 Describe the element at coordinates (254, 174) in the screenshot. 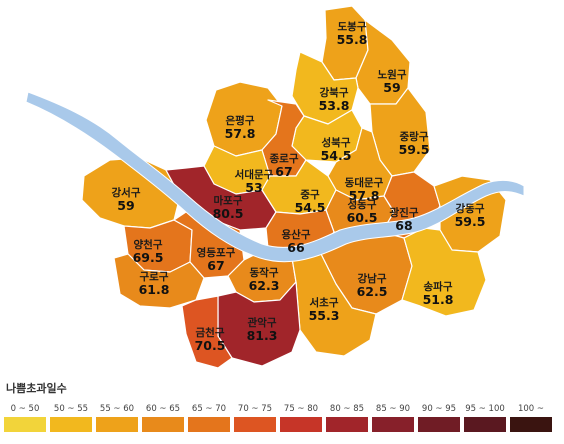

I see `district-name-label: 서대문구` at that location.